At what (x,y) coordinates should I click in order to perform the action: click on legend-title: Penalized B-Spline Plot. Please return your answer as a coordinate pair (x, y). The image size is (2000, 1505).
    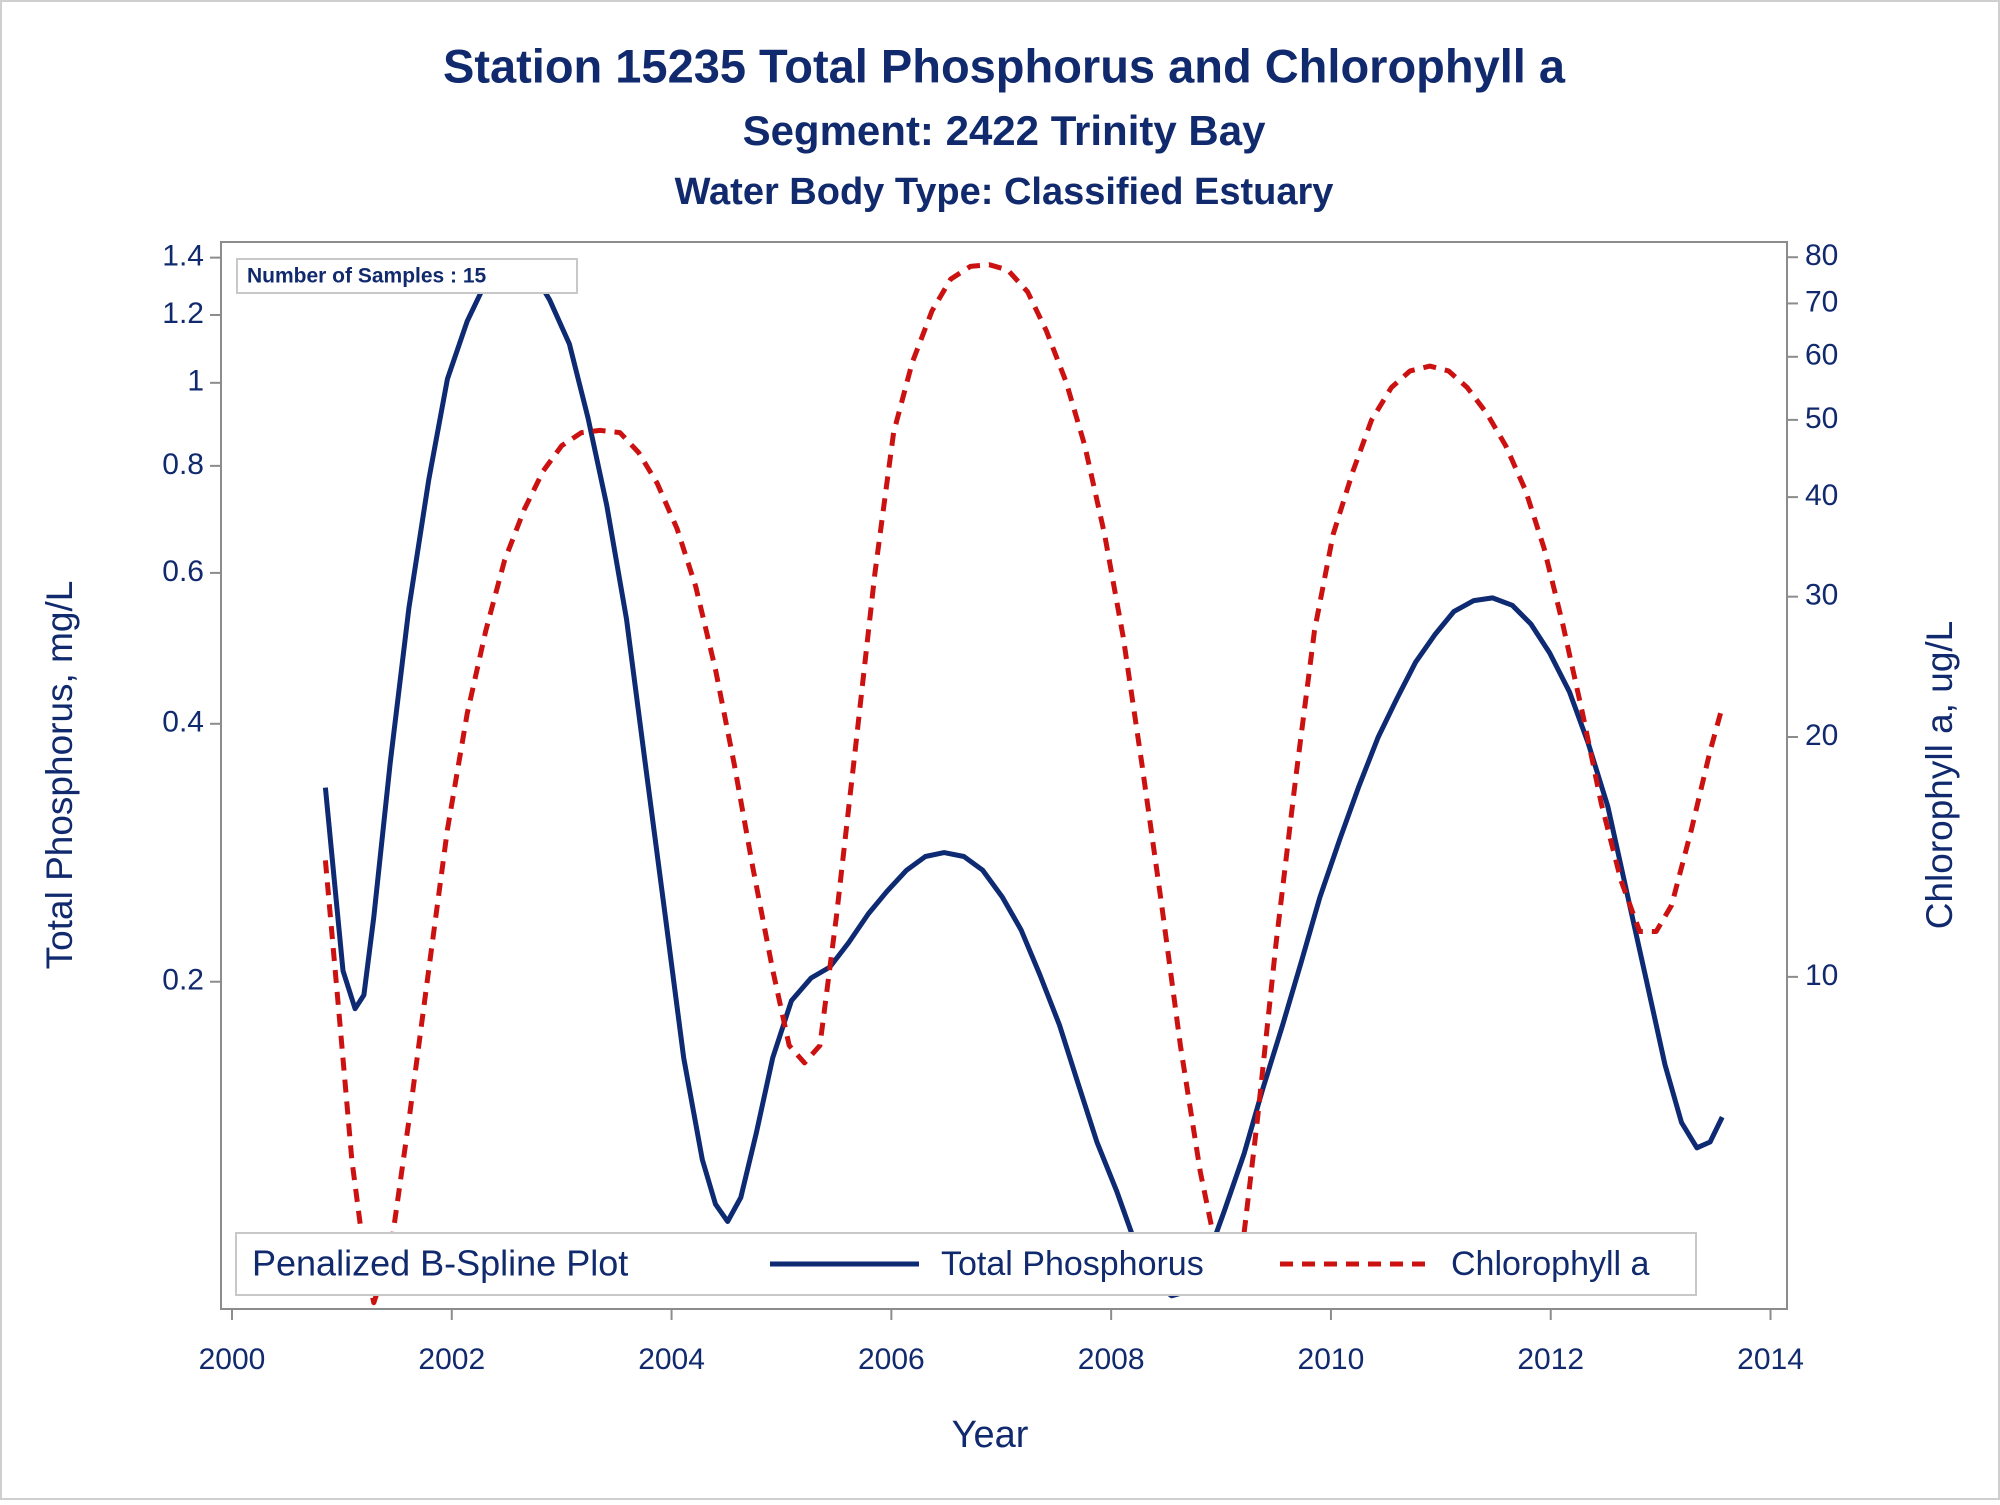
    Looking at the image, I should click on (440, 1263).